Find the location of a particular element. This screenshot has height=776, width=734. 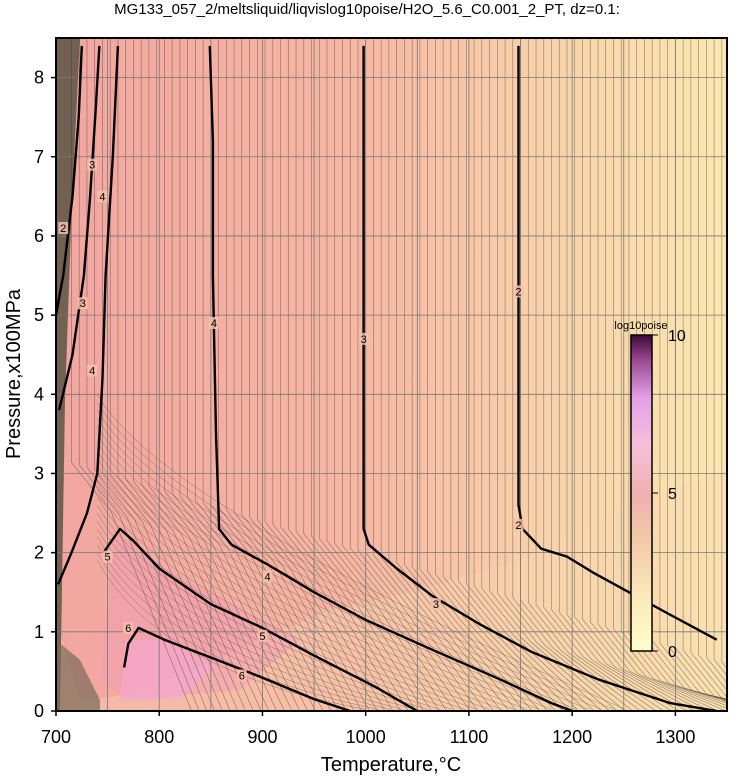

colorbar-tick-label: 5 is located at coordinates (672, 494).